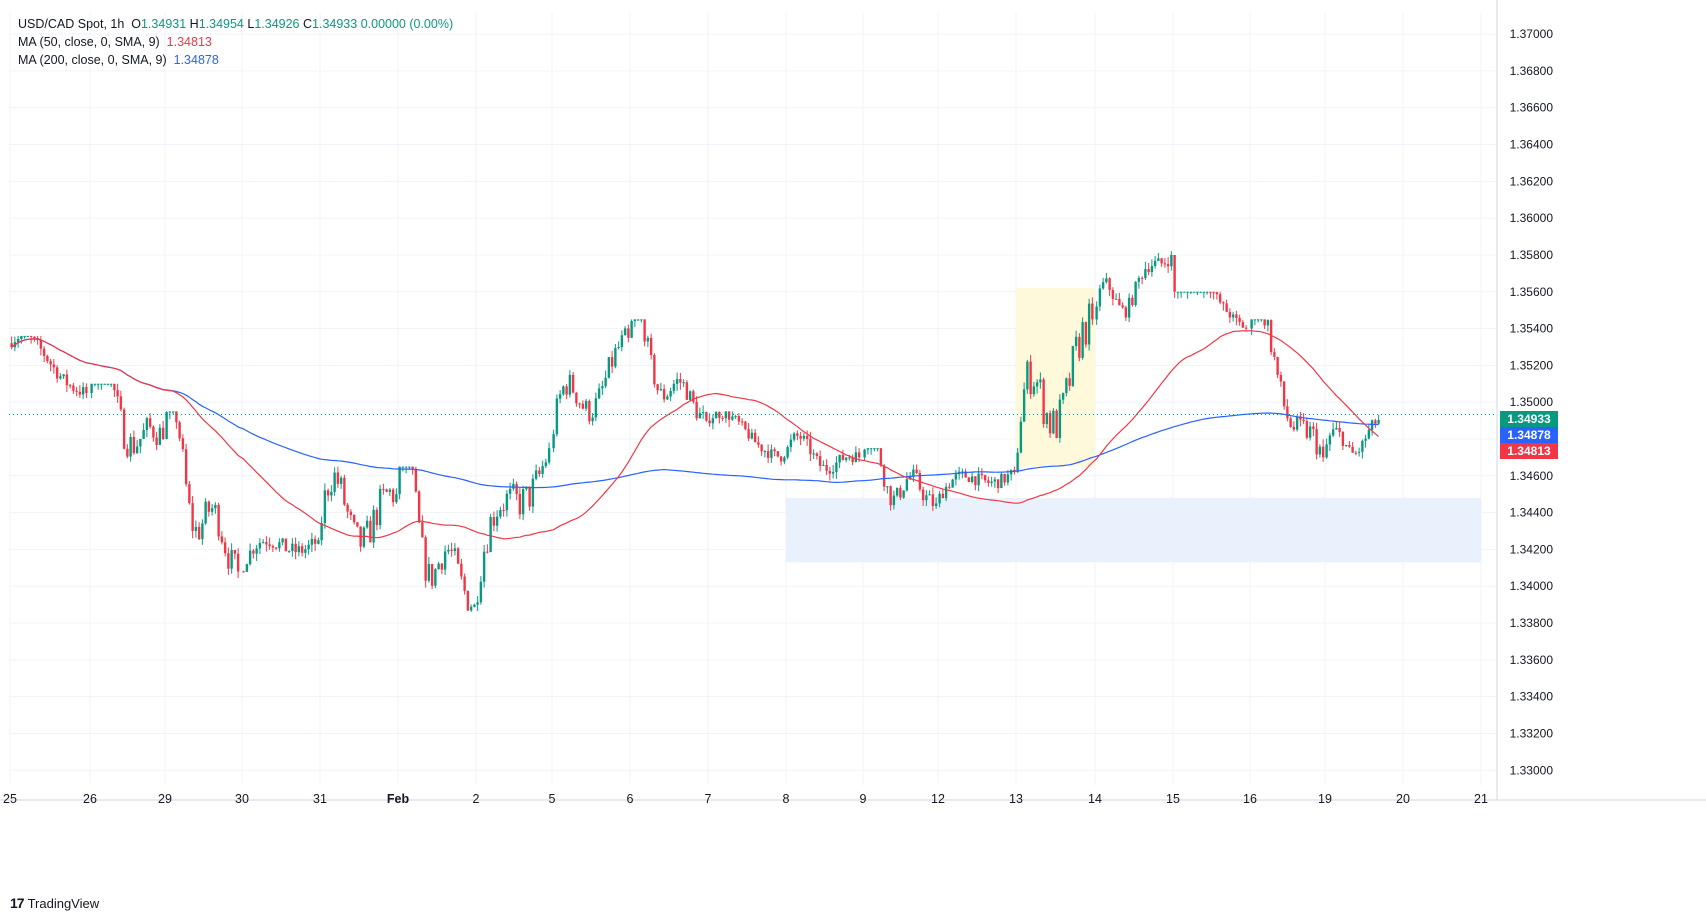  I want to click on ma200-legend-row: MA (200, close, 0, SMA, 9) 1.34878, so click(235, 60).